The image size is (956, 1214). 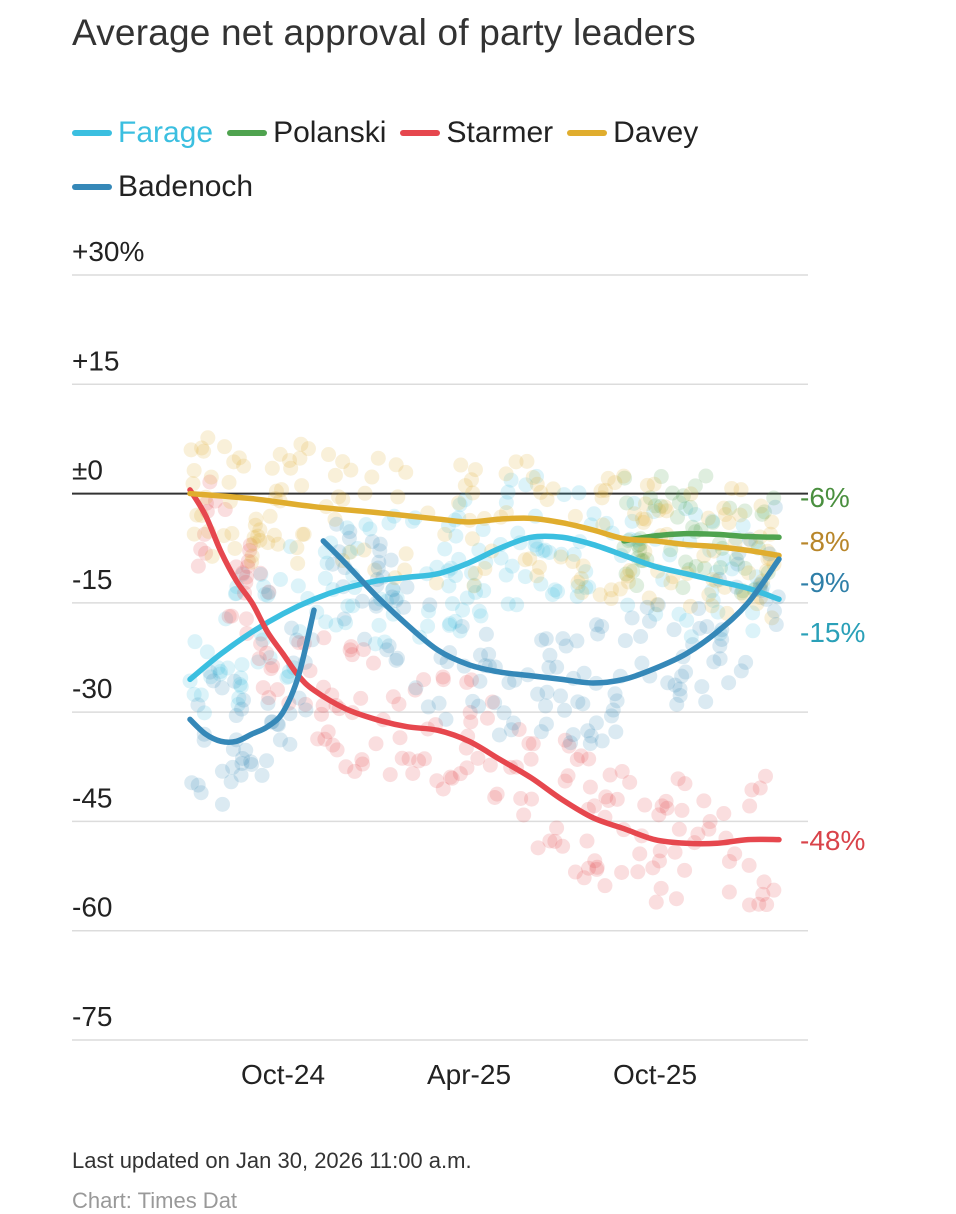 What do you see at coordinates (92, 907) in the screenshot?
I see `y-tick-label: -60` at bounding box center [92, 907].